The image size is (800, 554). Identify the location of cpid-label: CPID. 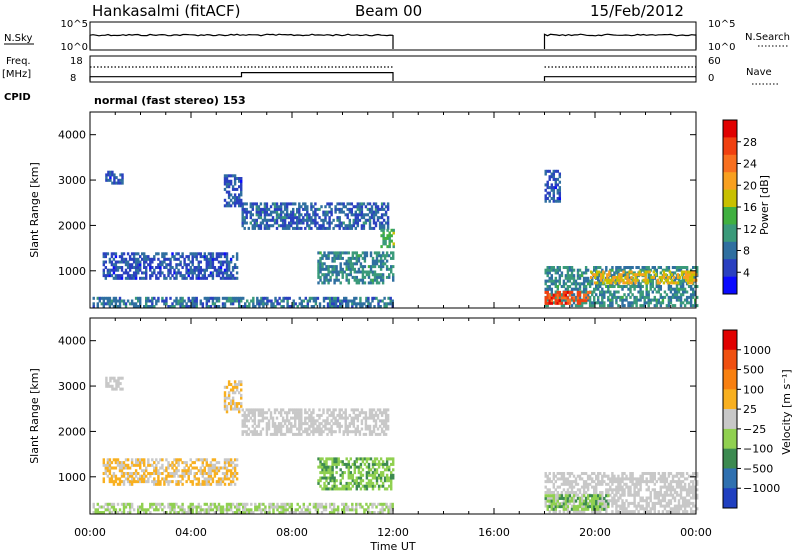
(17, 97).